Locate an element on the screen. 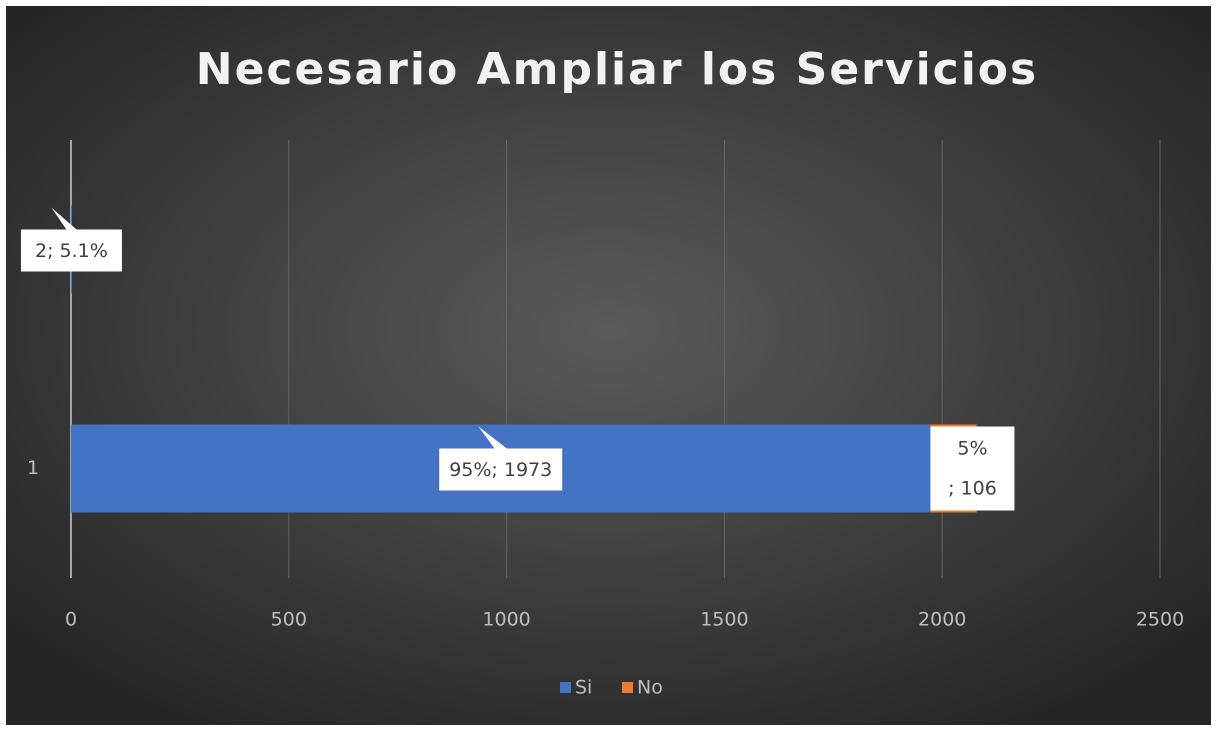 This screenshot has height=731, width=1217. x-tick-label: 0 is located at coordinates (71, 620).